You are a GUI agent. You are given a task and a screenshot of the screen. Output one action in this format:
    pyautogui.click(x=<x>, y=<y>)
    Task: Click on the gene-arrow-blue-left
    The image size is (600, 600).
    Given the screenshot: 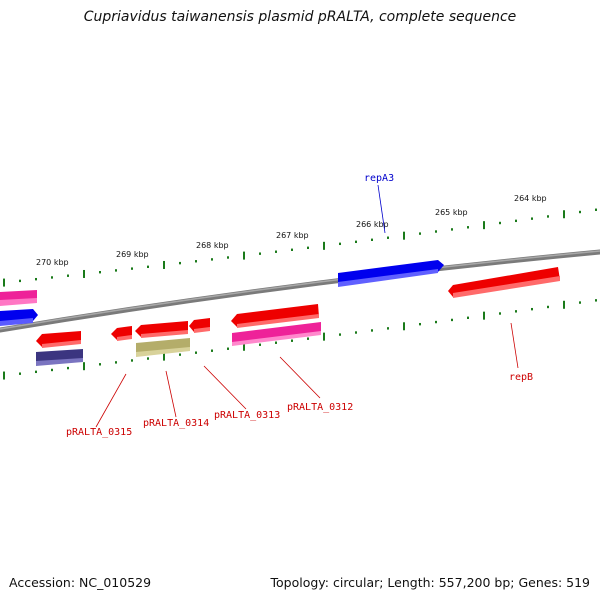 What is the action you would take?
    pyautogui.click(x=19, y=317)
    